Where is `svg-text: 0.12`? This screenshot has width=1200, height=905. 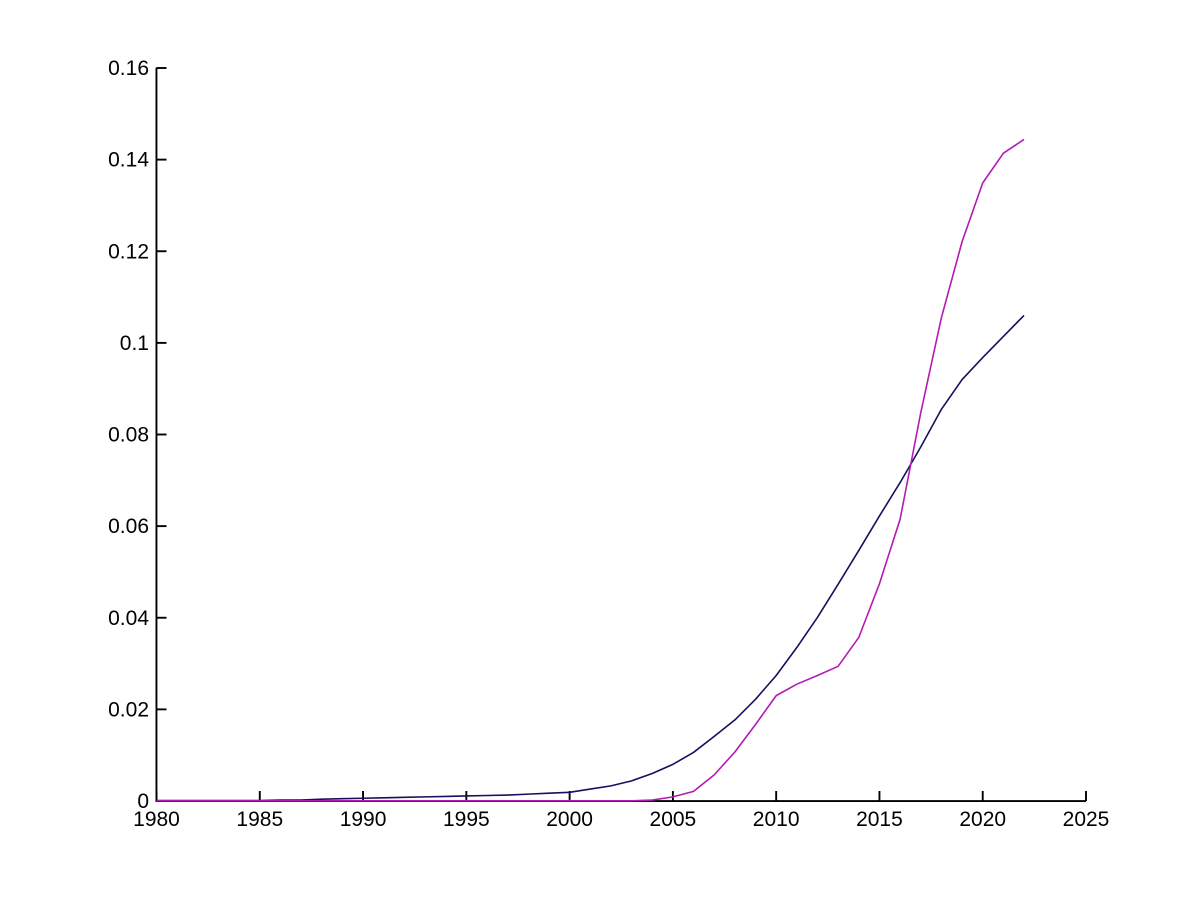
svg-text: 0.12 is located at coordinates (128, 251).